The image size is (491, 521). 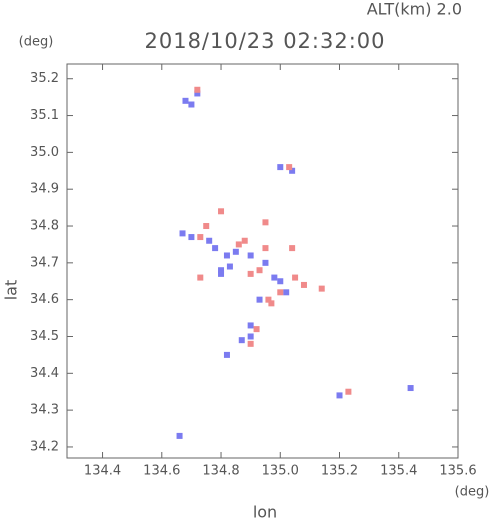 What do you see at coordinates (36, 42) in the screenshot?
I see `y-unit: (deg)` at bounding box center [36, 42].